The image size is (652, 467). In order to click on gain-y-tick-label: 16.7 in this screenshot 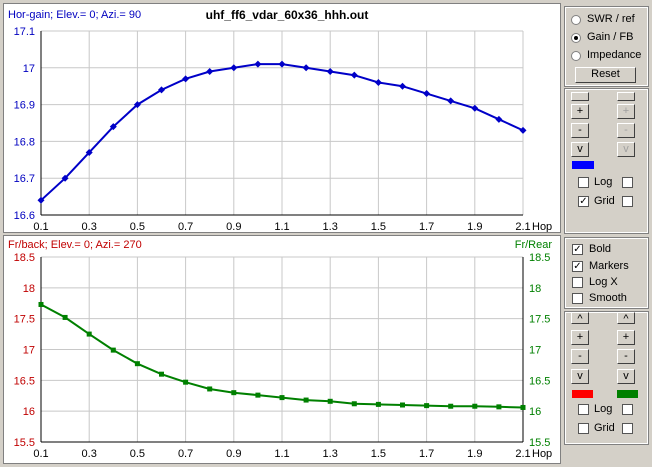, I will do `click(24, 179)`.